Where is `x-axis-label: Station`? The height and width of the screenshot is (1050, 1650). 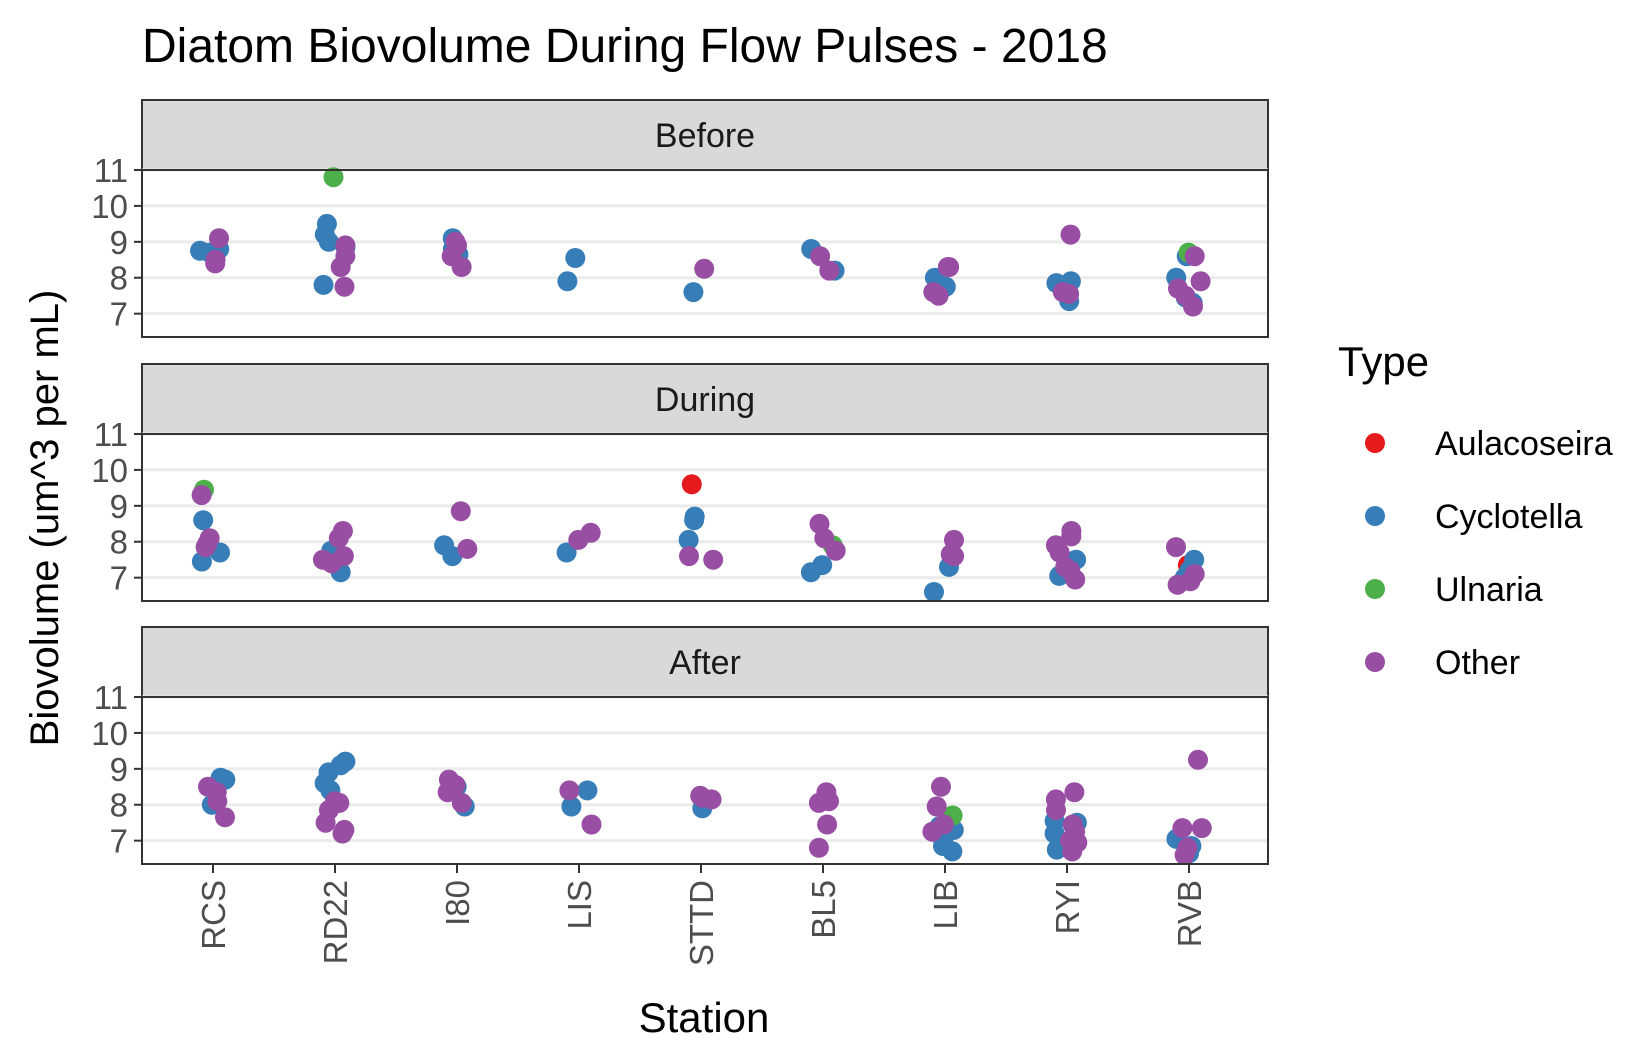
x-axis-label: Station is located at coordinates (704, 1017).